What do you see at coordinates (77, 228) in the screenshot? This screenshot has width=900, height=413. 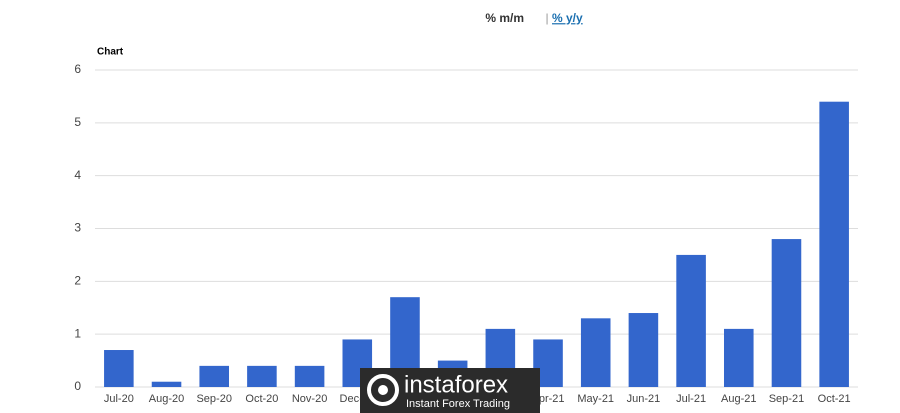 I see `y-tick-label: 3` at bounding box center [77, 228].